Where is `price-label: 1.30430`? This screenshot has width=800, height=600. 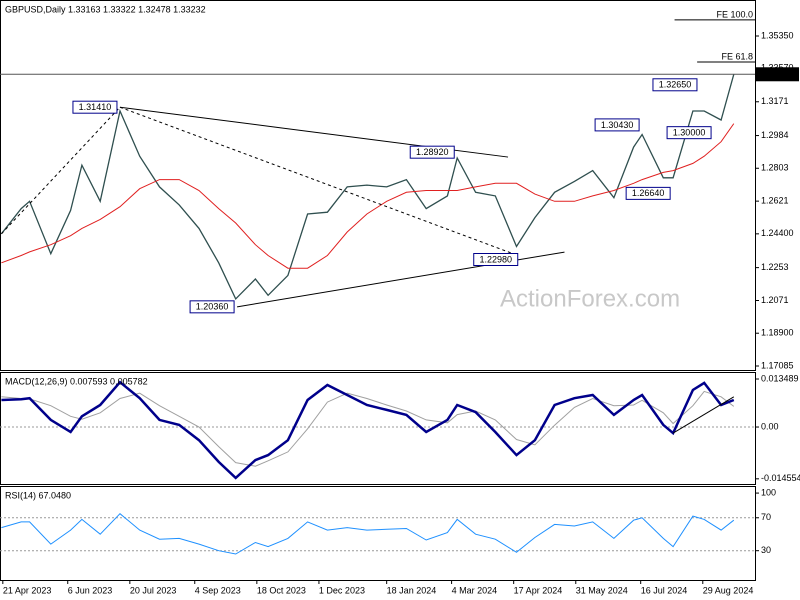
price-label: 1.30430 is located at coordinates (617, 125).